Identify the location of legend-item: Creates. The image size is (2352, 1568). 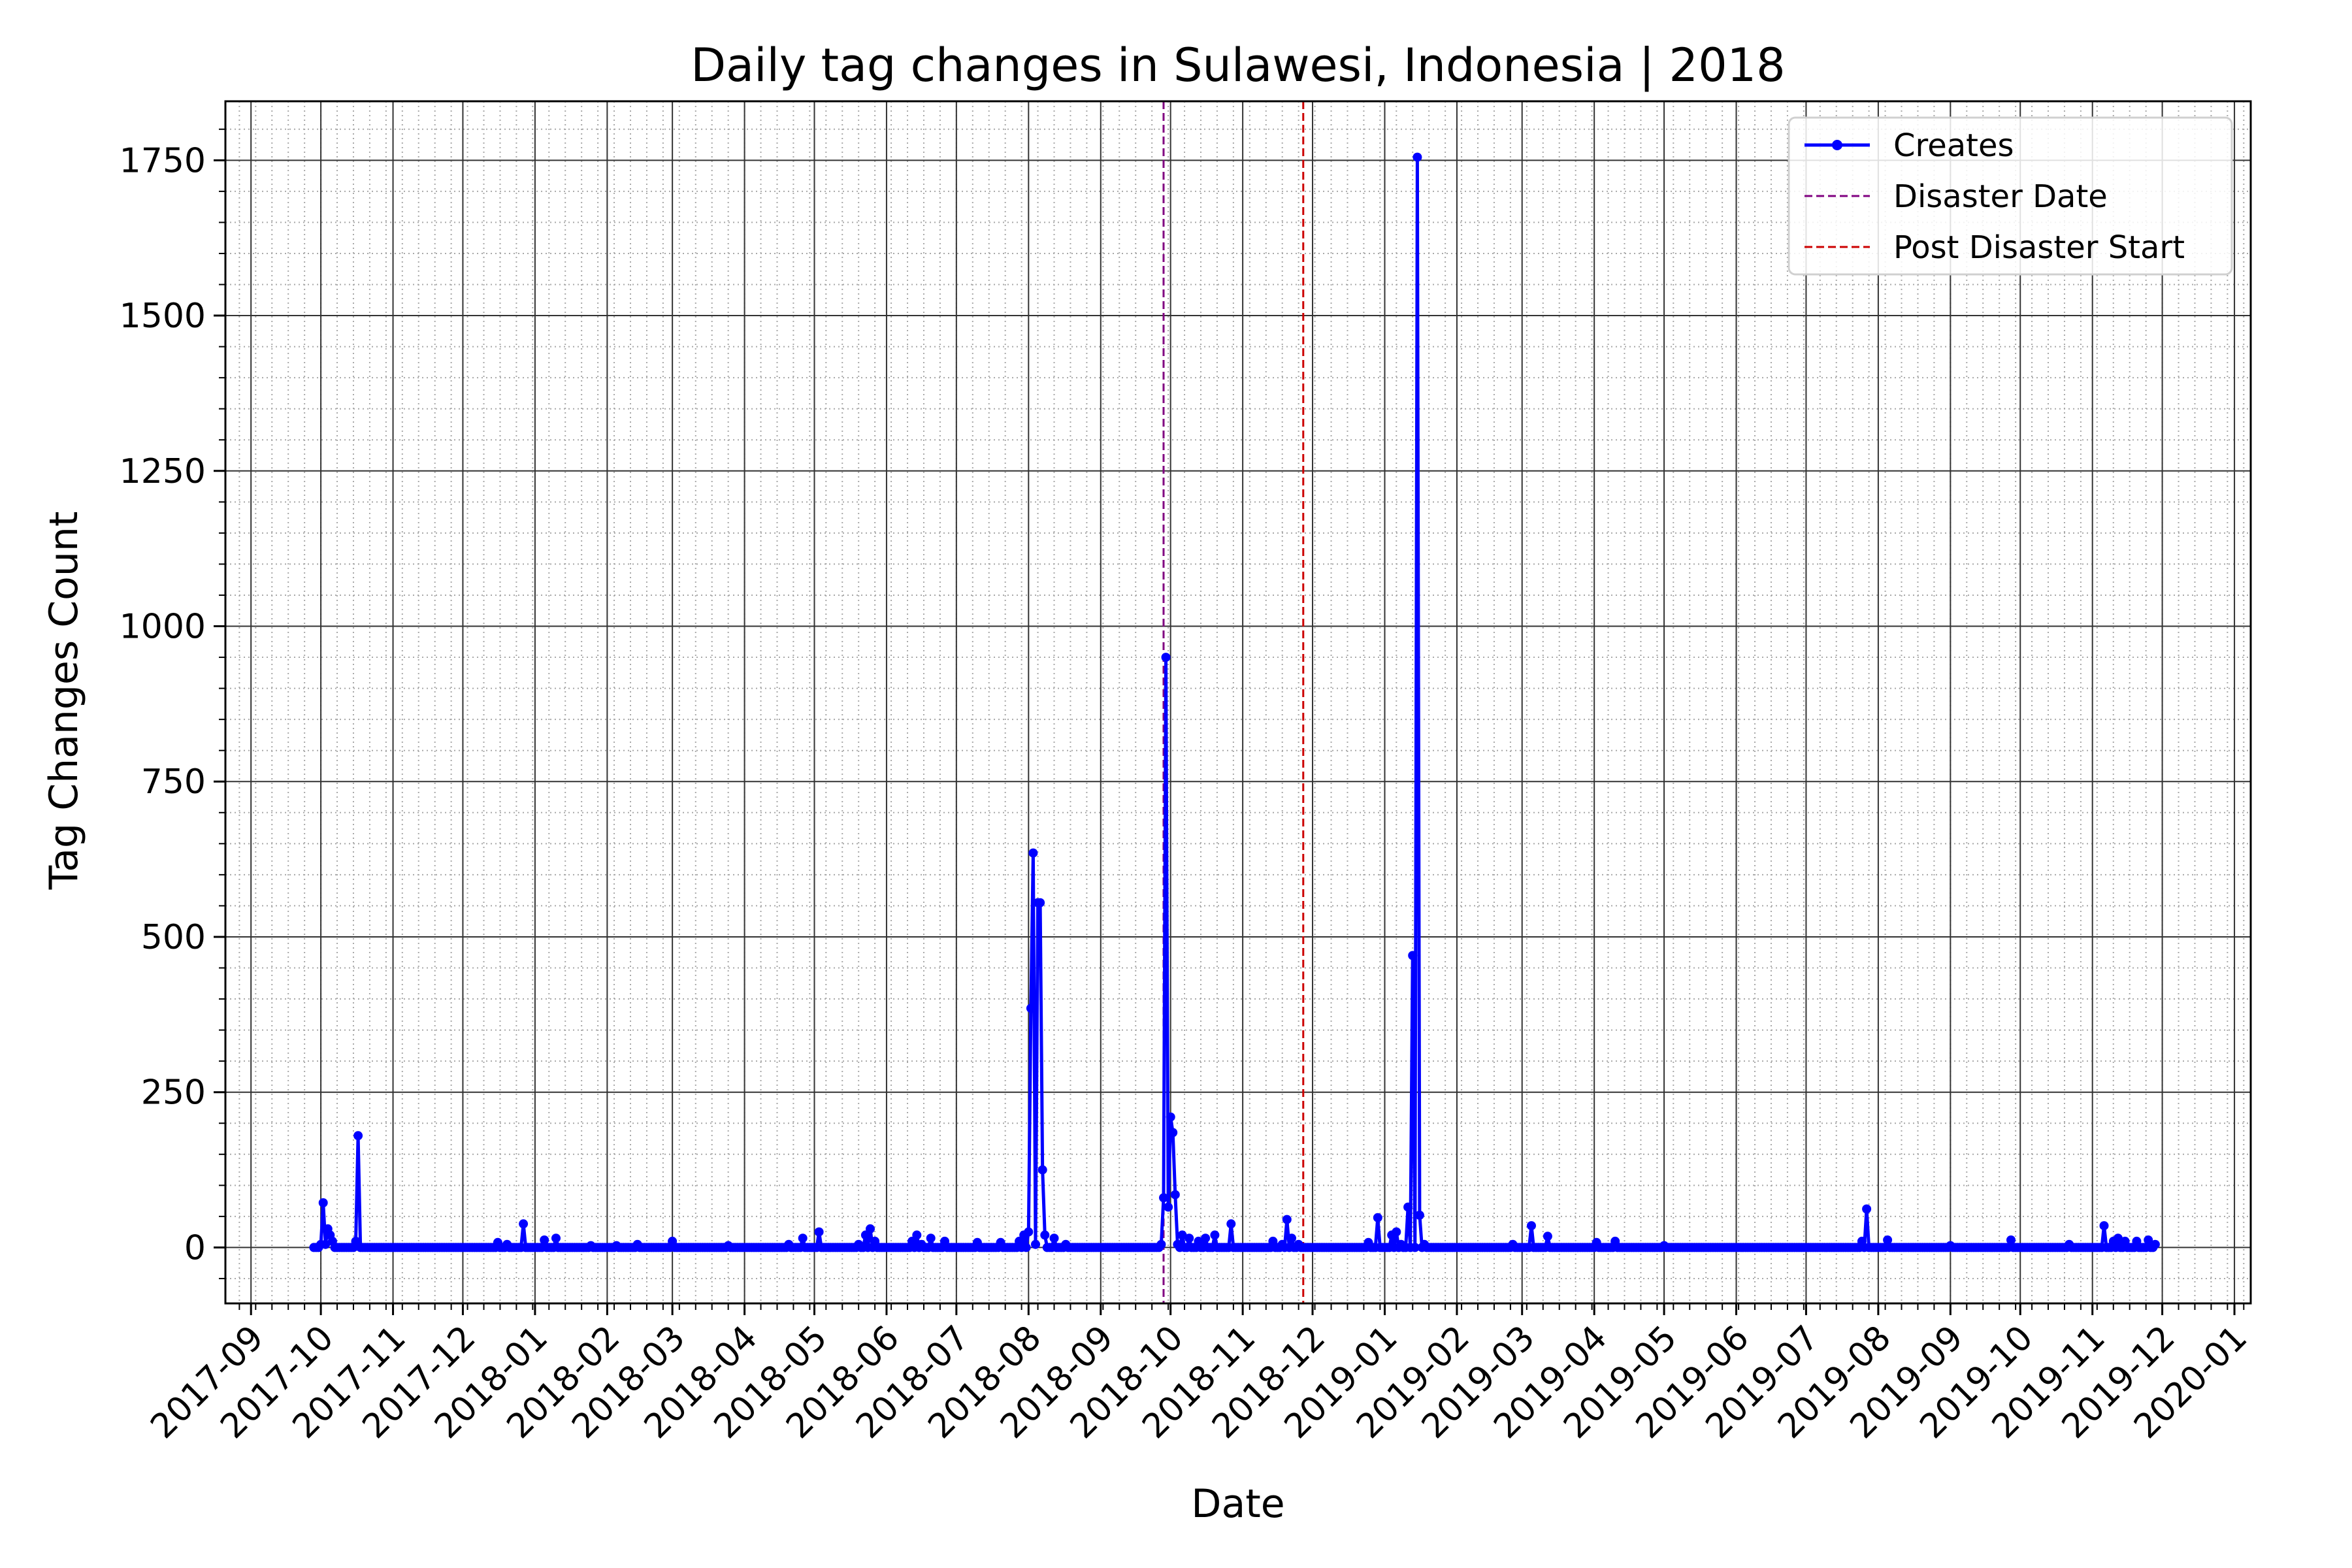
(1909, 145).